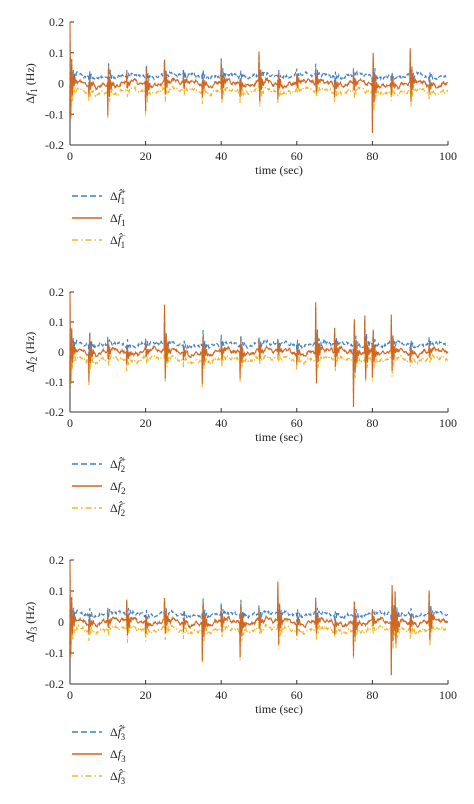 Image resolution: width=474 pixels, height=804 pixels. Describe the element at coordinates (118, 196) in the screenshot. I see `legend-label-upper: Δf̂+ 1` at that location.